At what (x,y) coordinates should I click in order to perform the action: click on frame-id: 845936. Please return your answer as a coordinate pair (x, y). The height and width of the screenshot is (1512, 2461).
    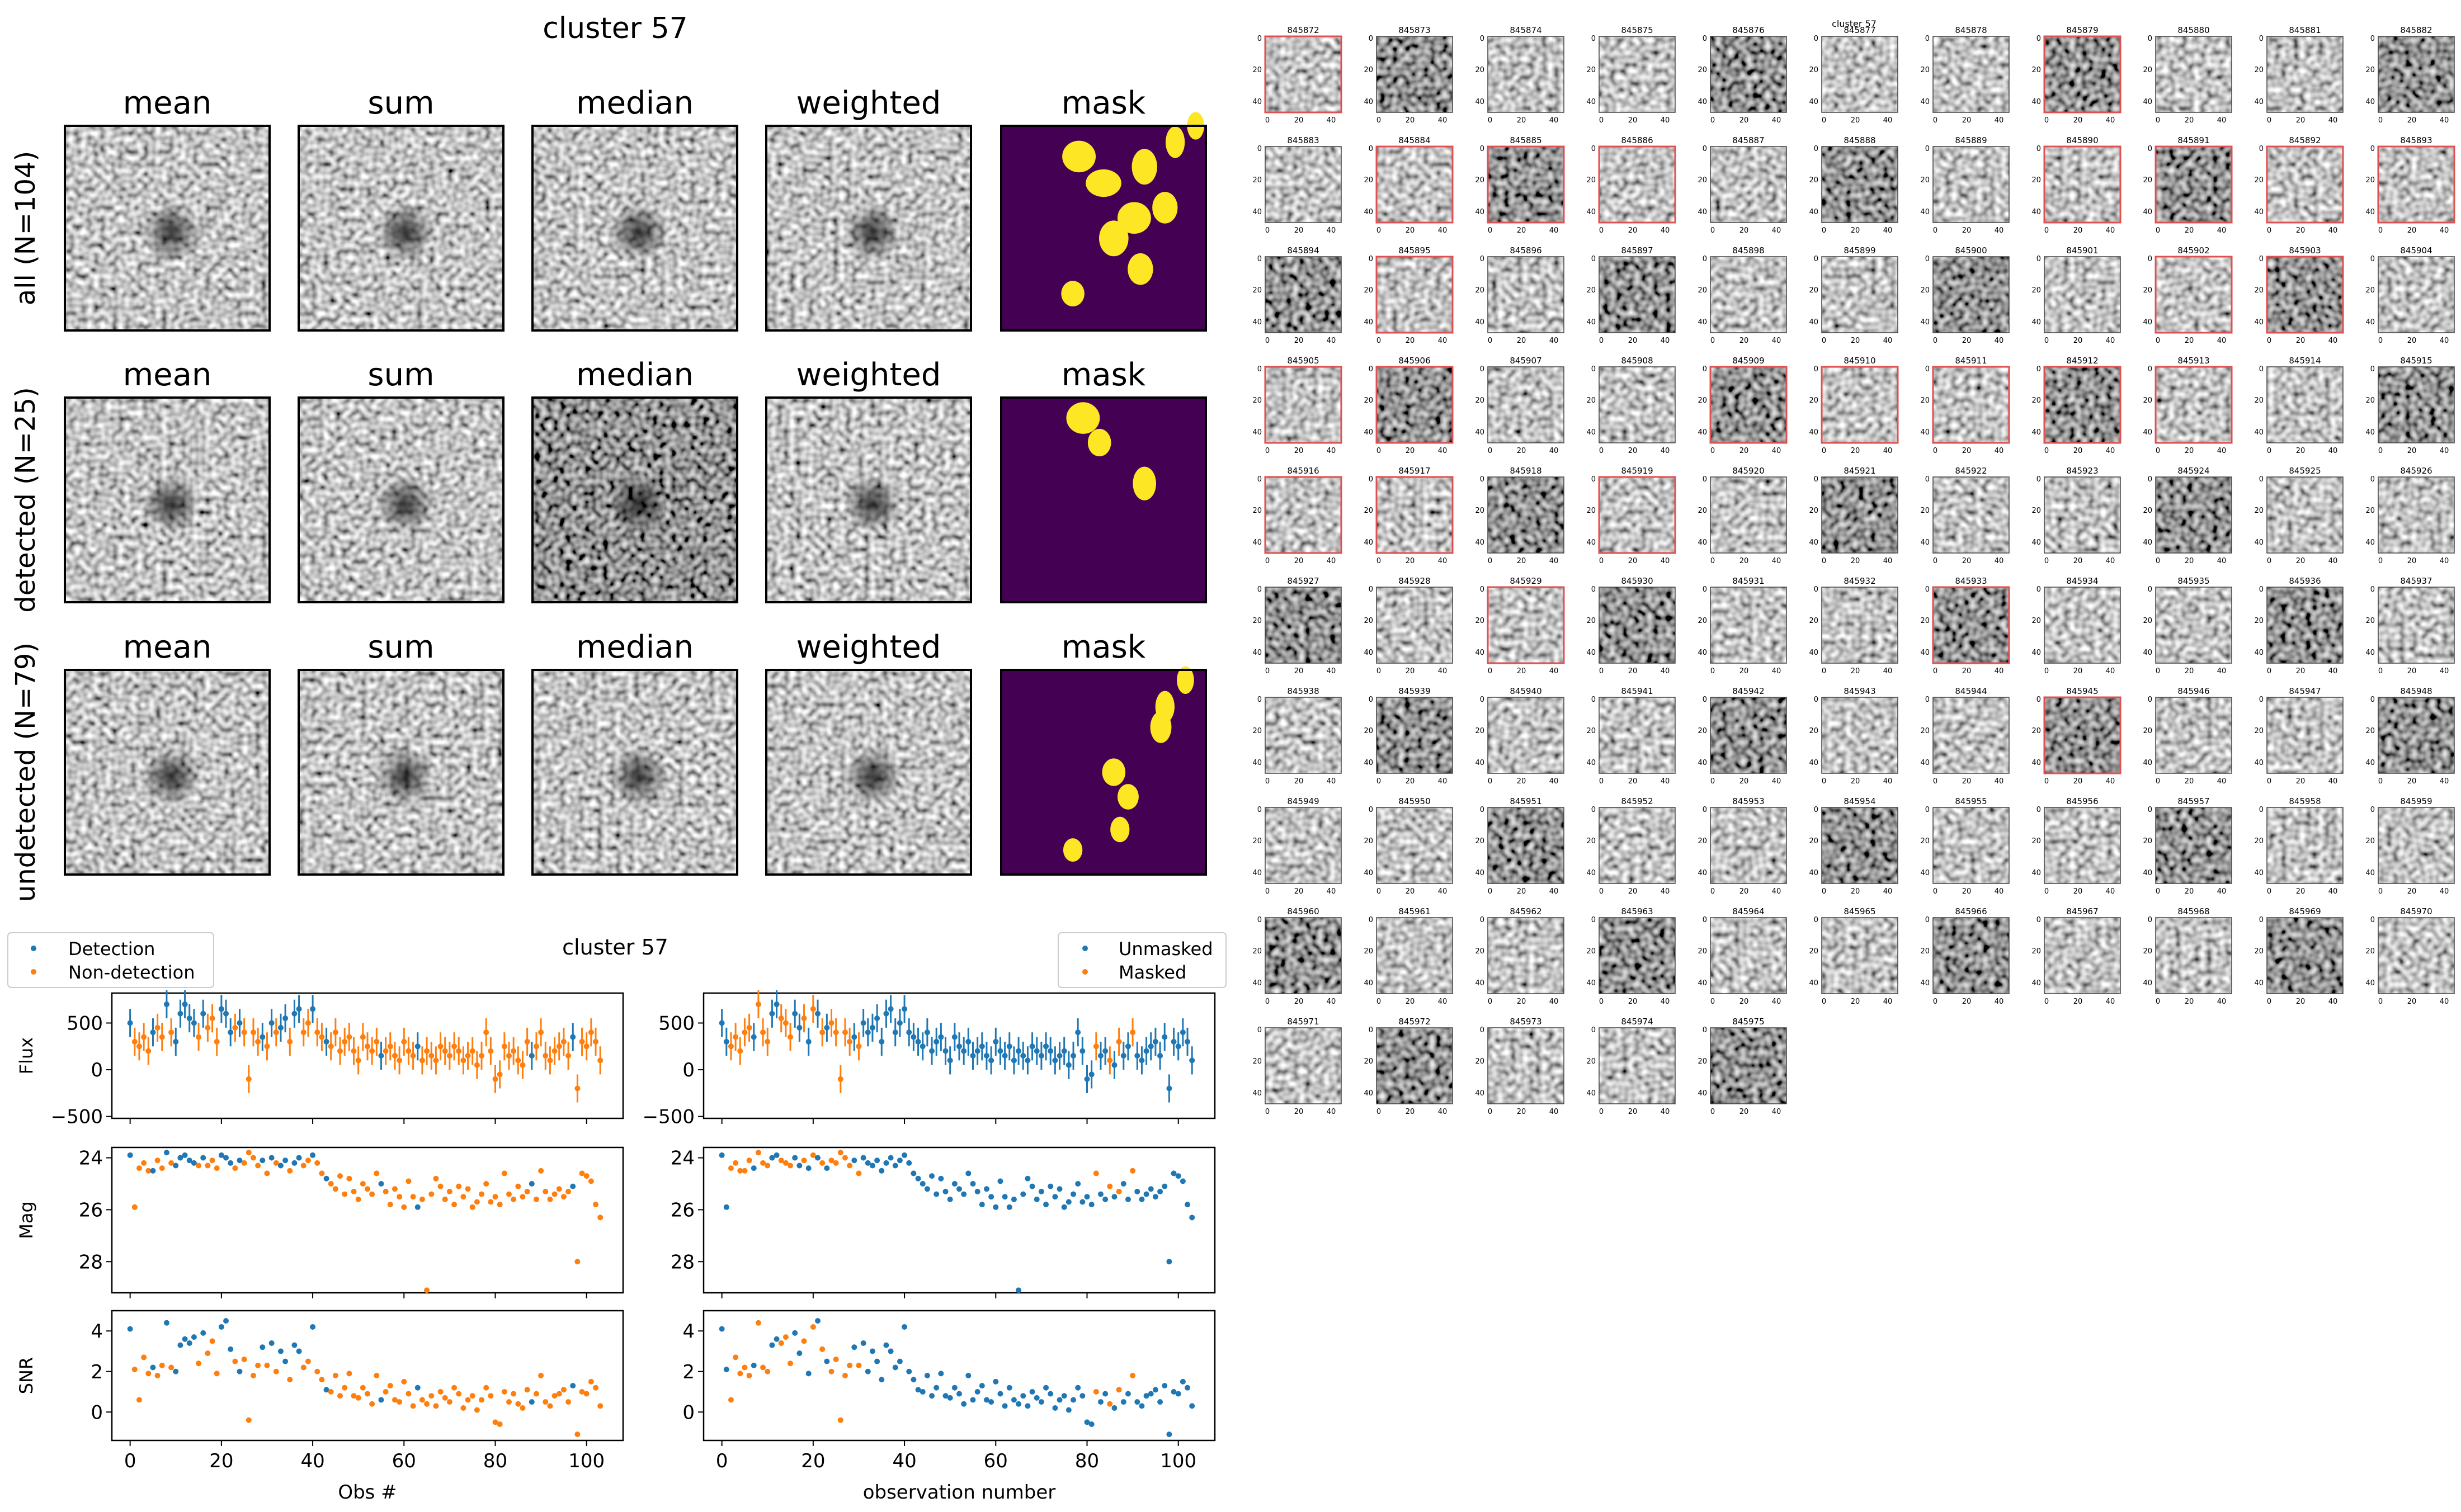
    Looking at the image, I should click on (2305, 581).